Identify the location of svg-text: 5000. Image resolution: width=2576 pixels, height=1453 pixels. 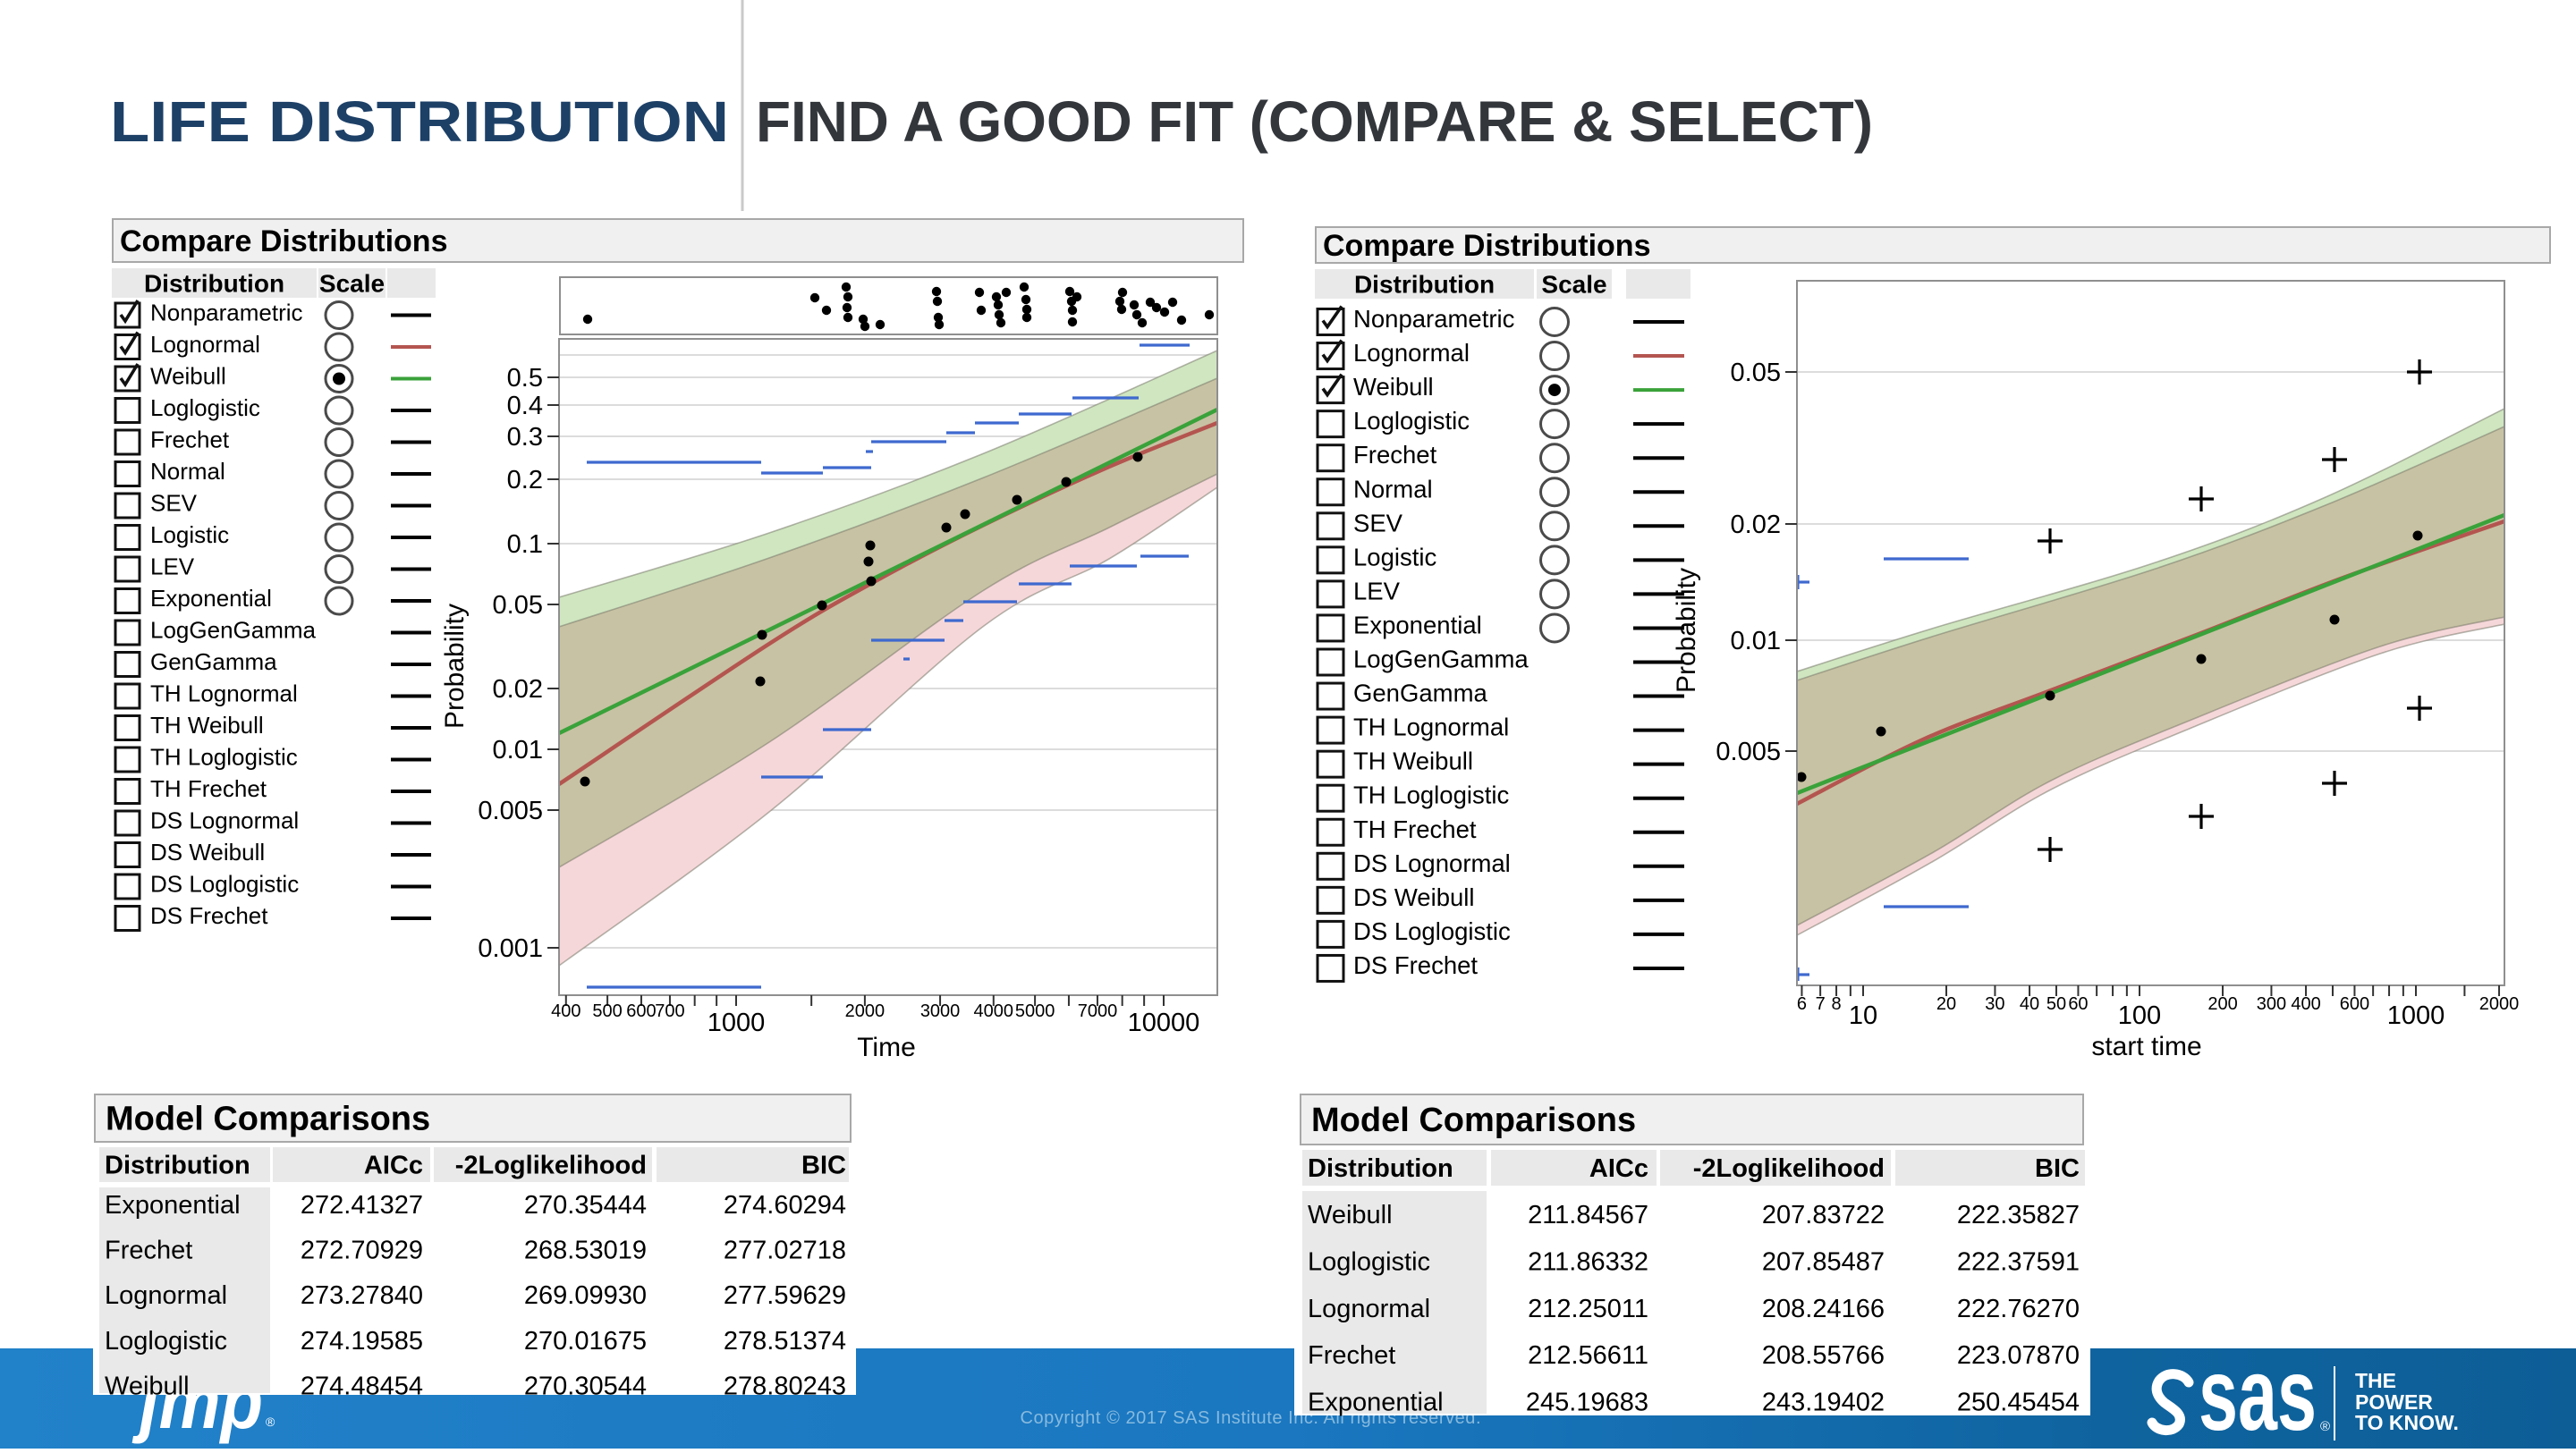
(1035, 1011).